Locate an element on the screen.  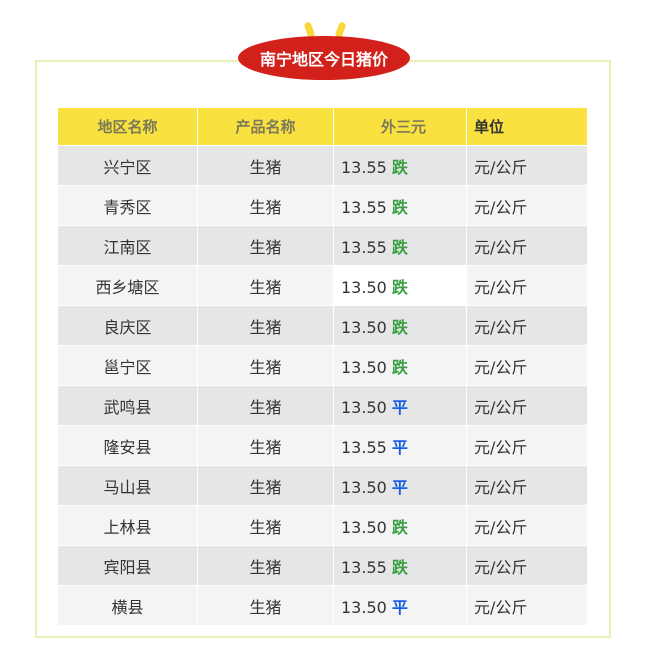
header-unit: 单位 is located at coordinates (527, 126).